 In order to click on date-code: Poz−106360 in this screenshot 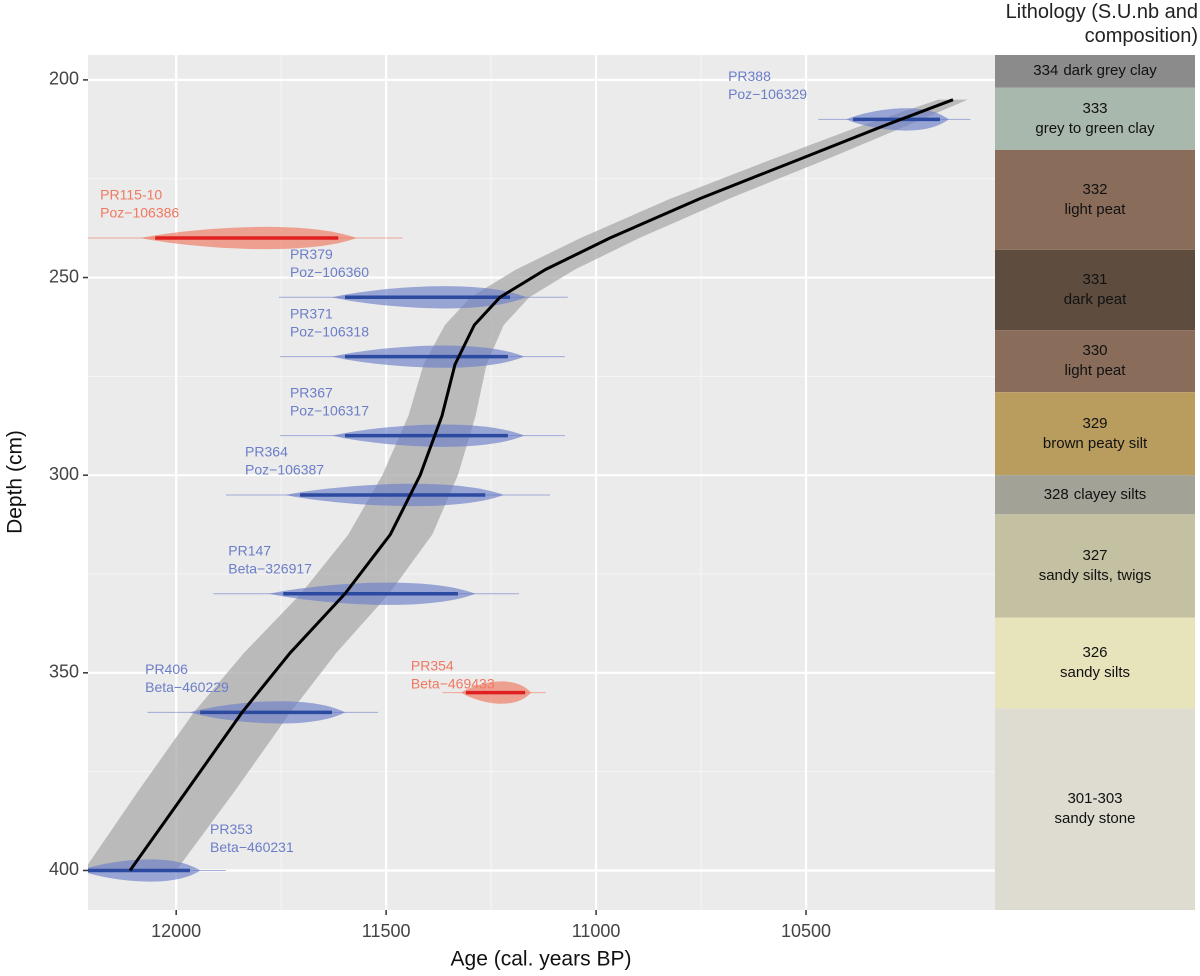, I will do `click(329, 272)`.